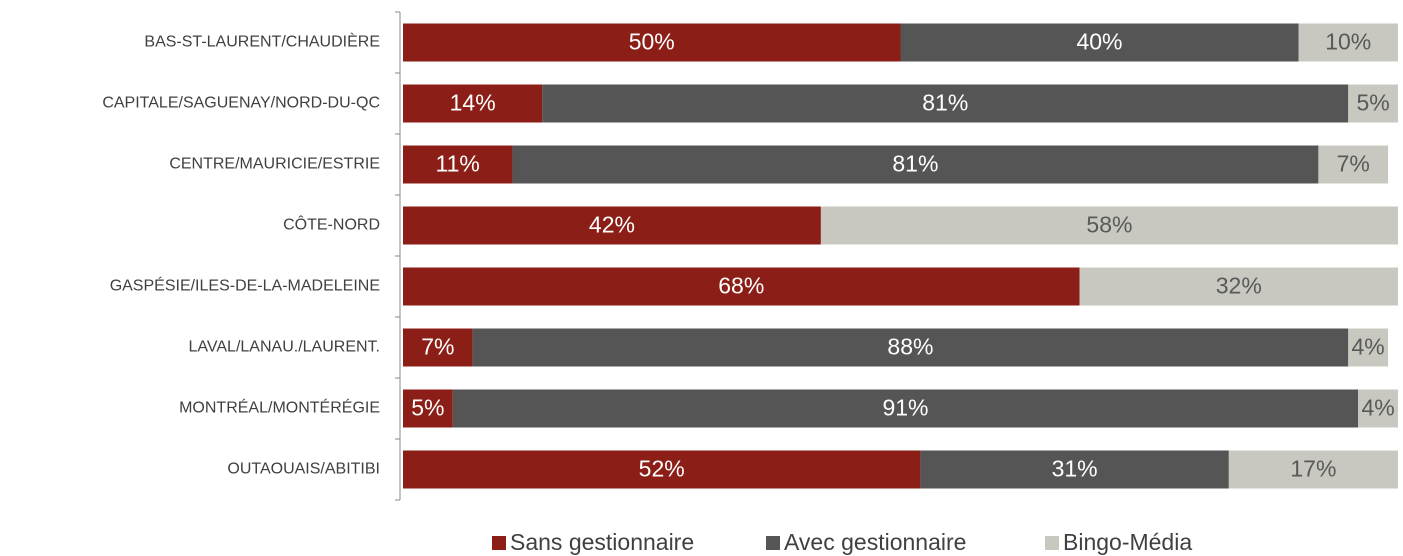  I want to click on data-label: 32%, so click(1239, 286).